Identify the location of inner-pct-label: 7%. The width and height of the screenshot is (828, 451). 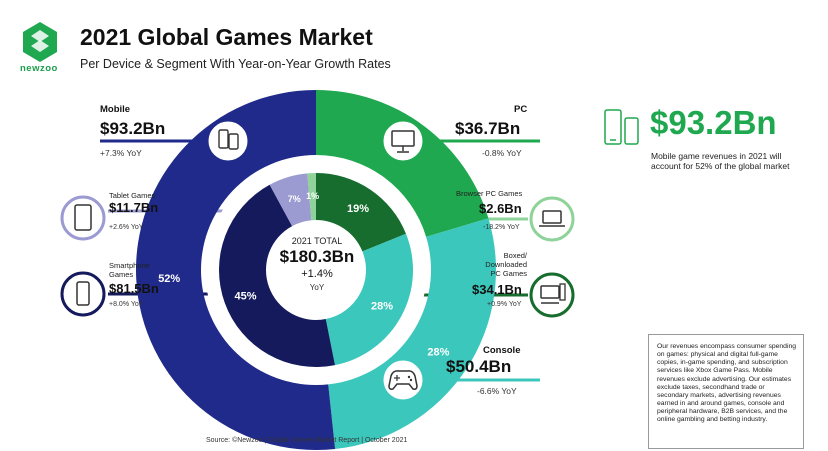
(294, 199).